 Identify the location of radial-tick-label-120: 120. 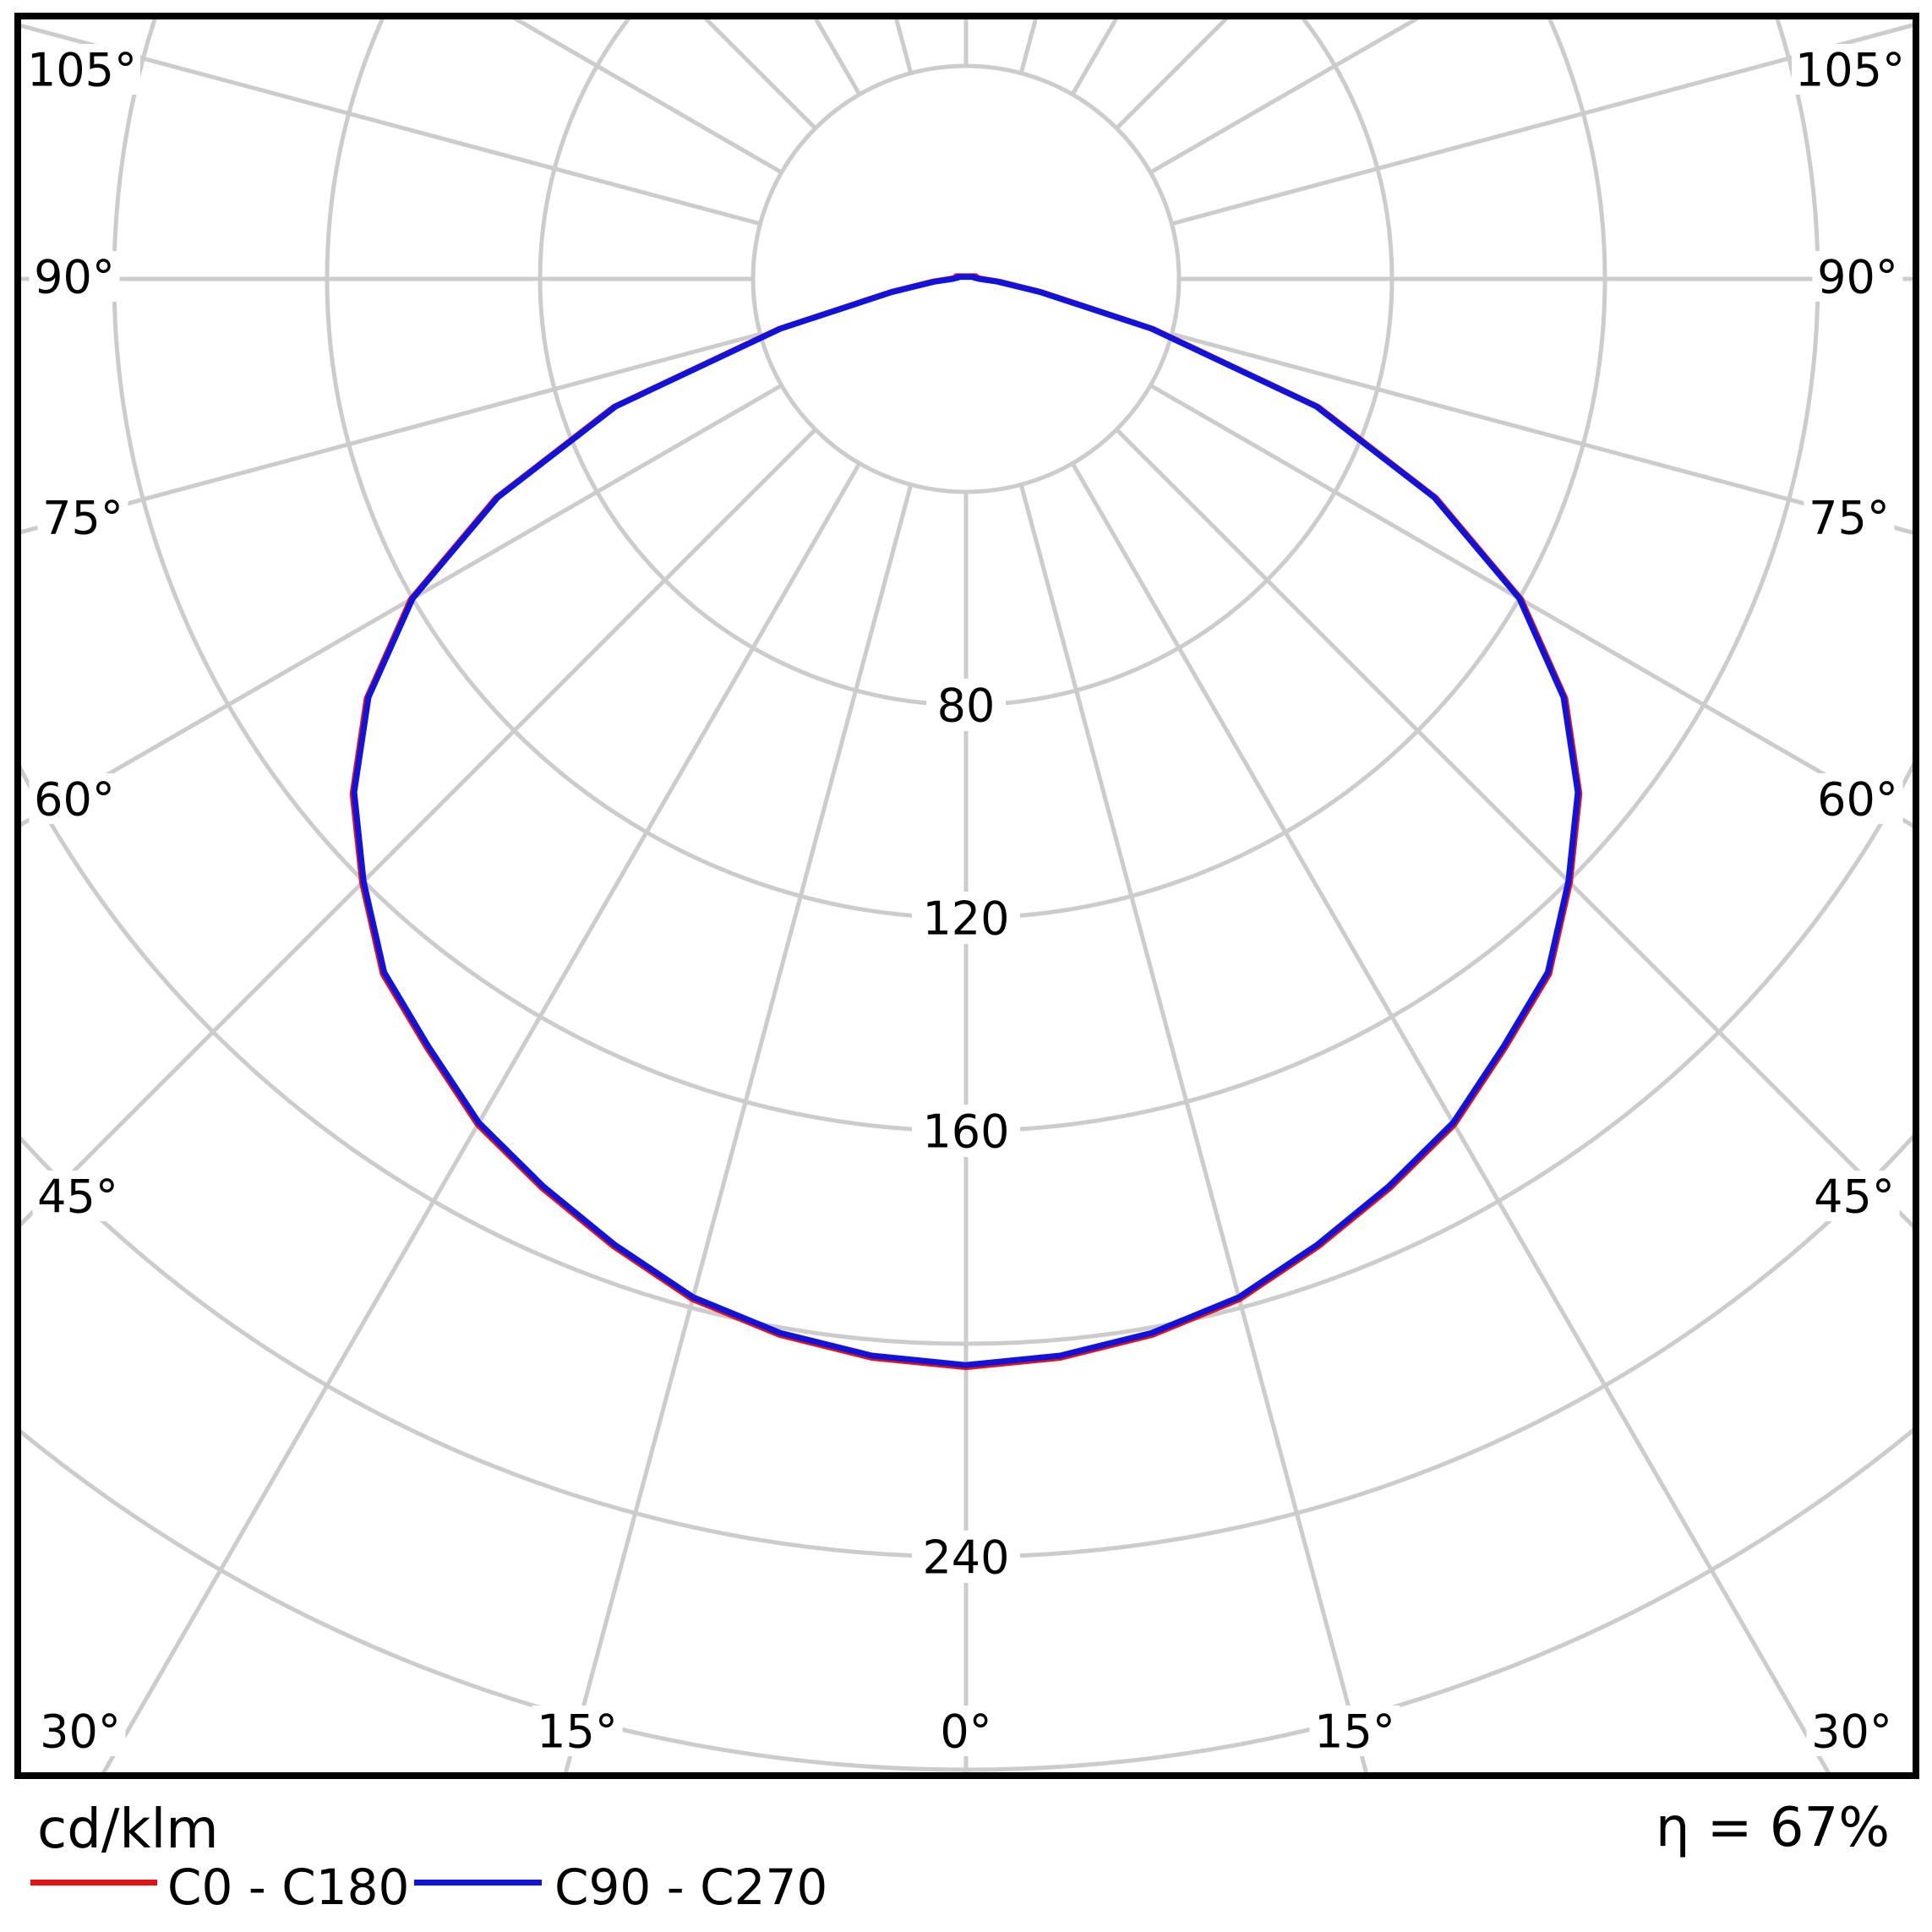
(965, 918).